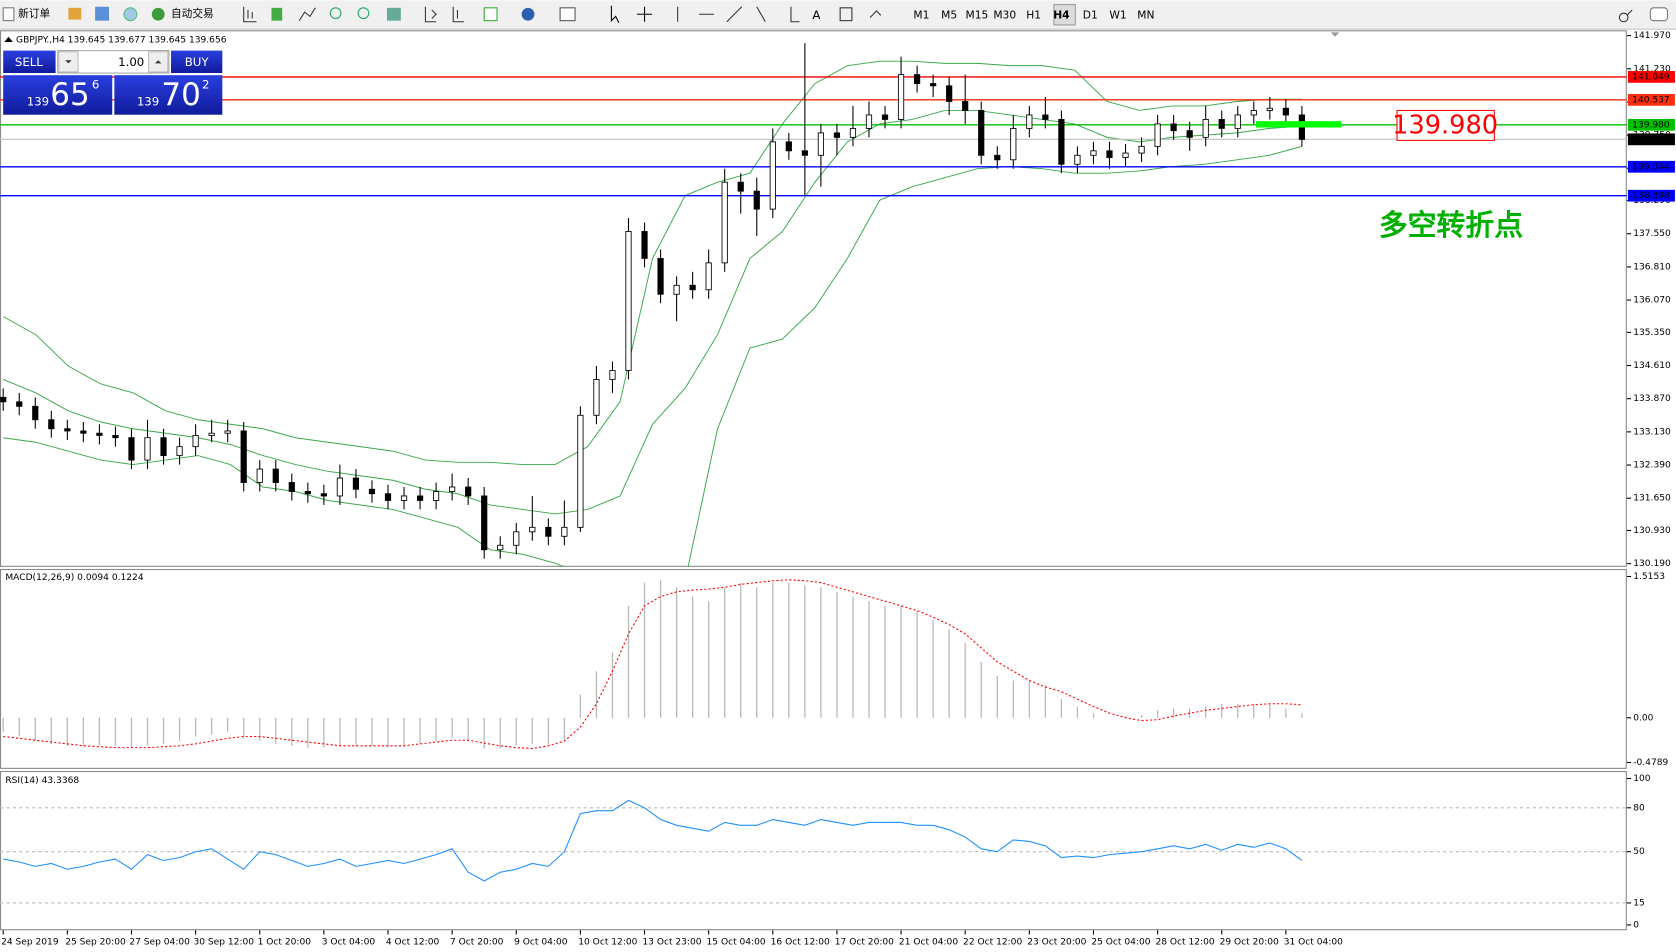 The image size is (1676, 952). What do you see at coordinates (158, 14) in the screenshot?
I see `auto-trading-icon` at bounding box center [158, 14].